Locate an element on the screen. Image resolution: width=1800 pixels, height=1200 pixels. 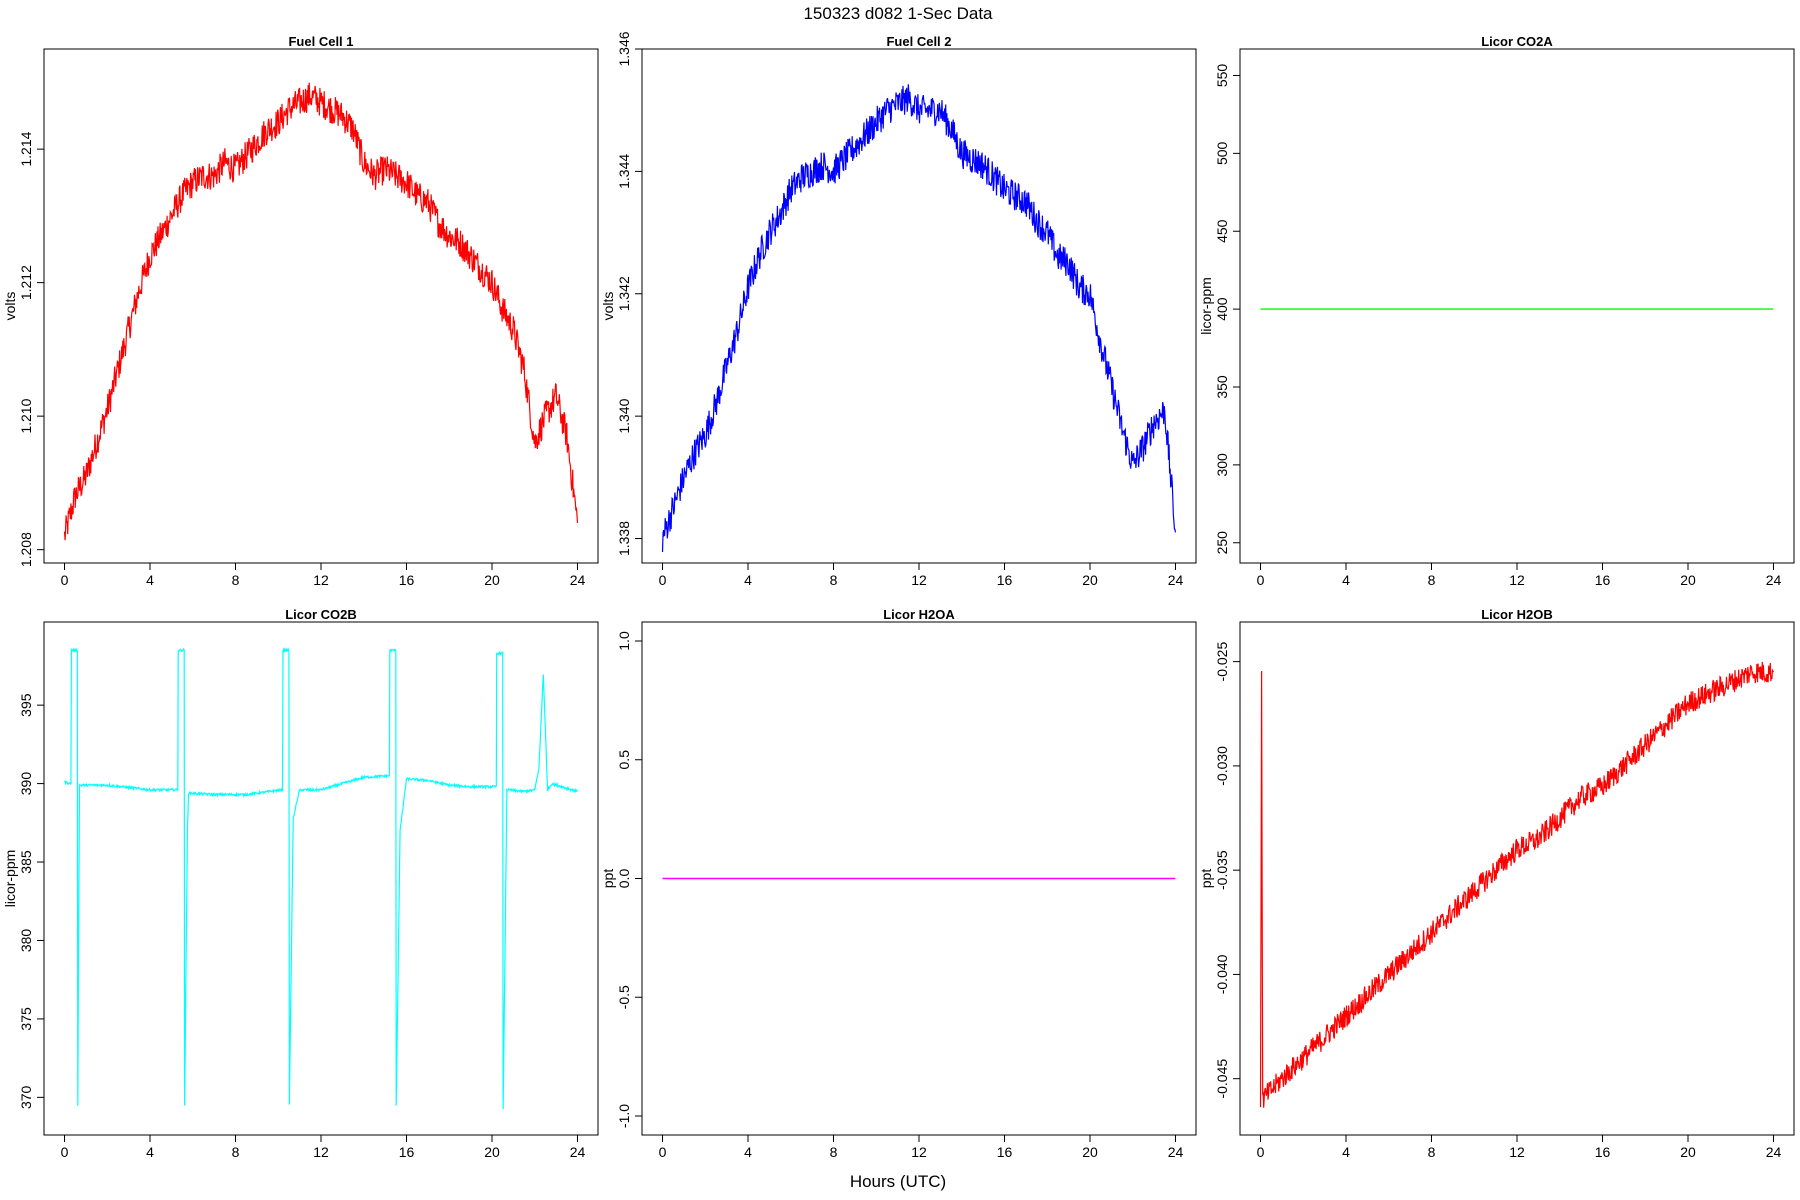
y-tick-label: 0.5 is located at coordinates (624, 760).